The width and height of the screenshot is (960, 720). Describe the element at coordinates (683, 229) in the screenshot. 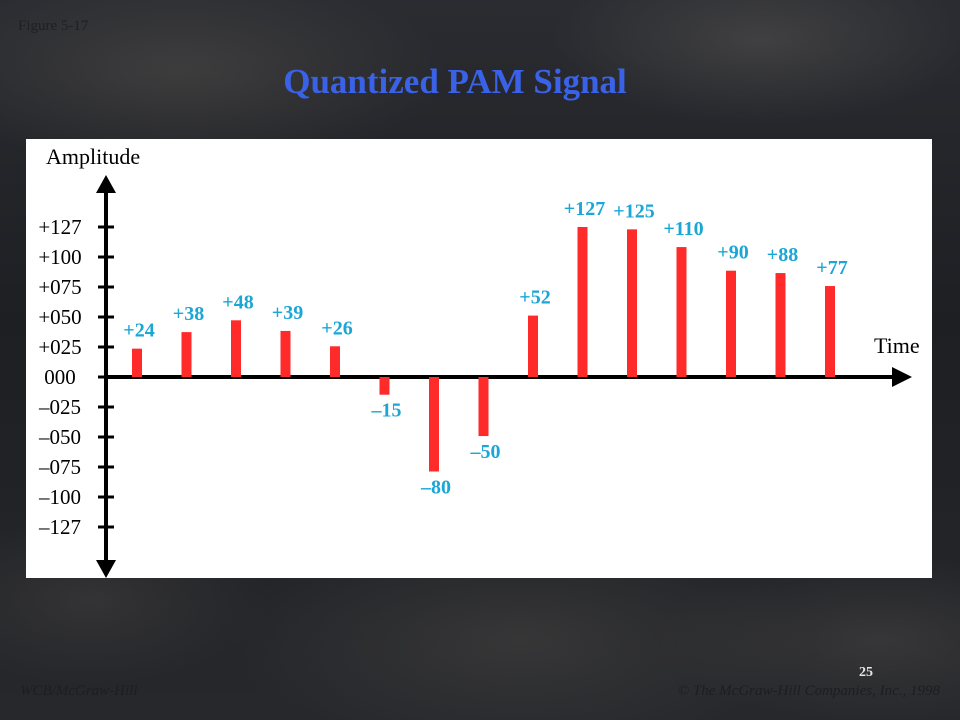

I see `value-label: +110` at that location.